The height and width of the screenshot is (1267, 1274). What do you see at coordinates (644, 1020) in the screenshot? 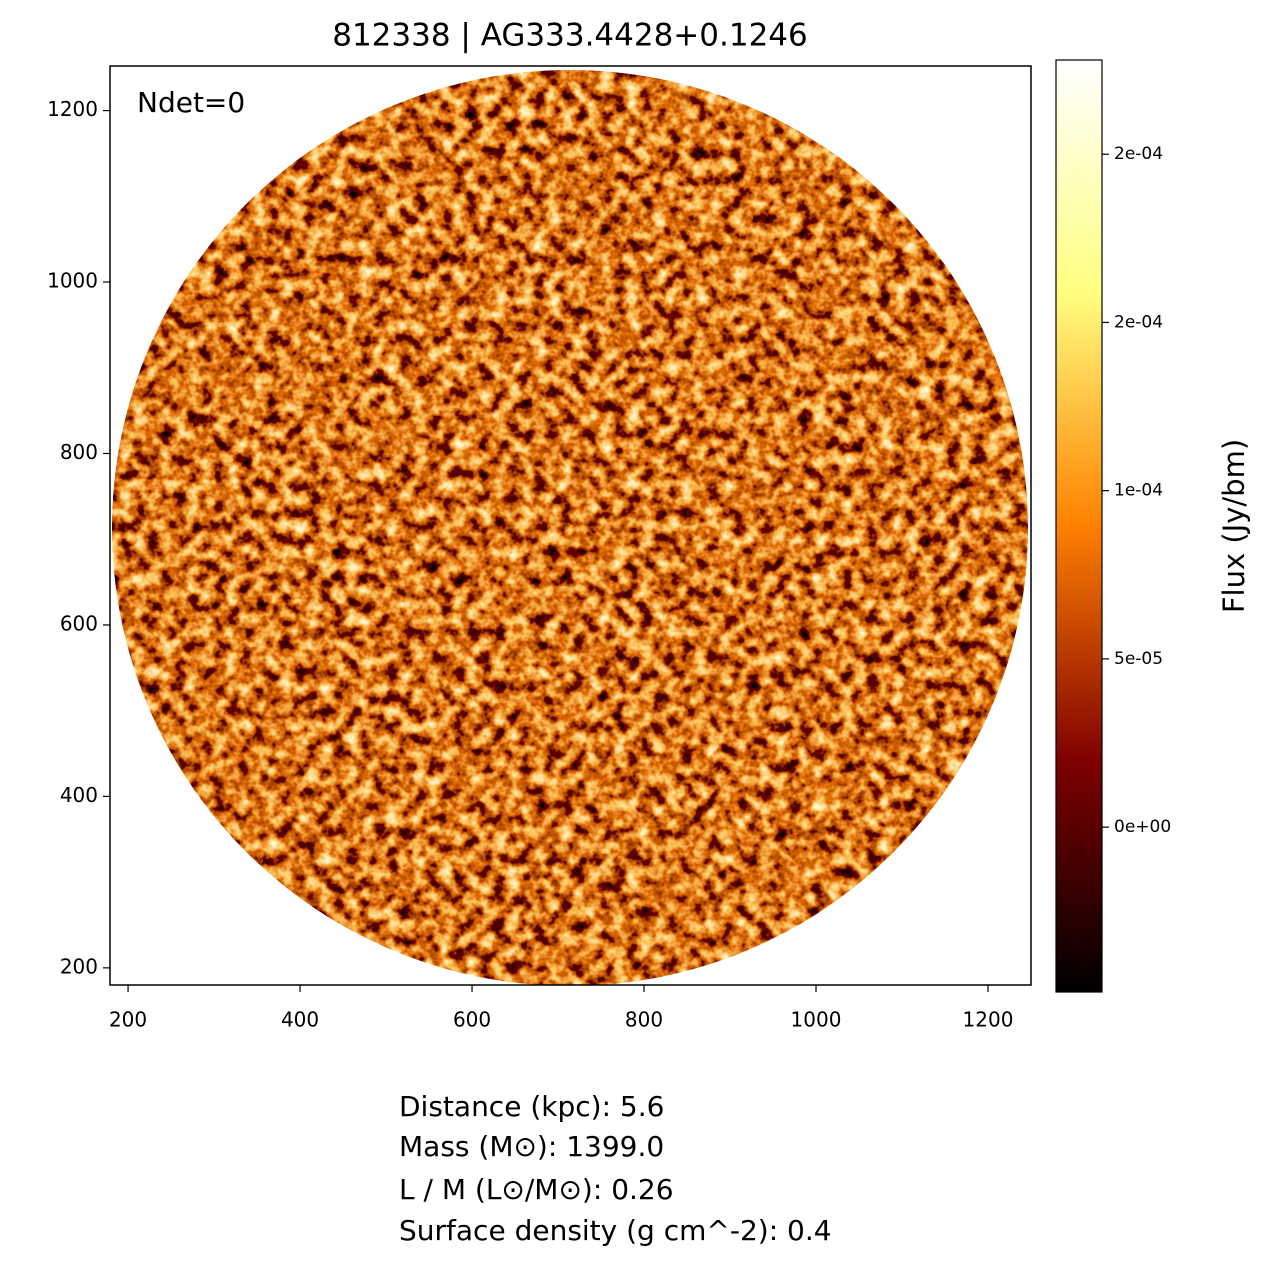
I see `x-tick-label: 800` at bounding box center [644, 1020].